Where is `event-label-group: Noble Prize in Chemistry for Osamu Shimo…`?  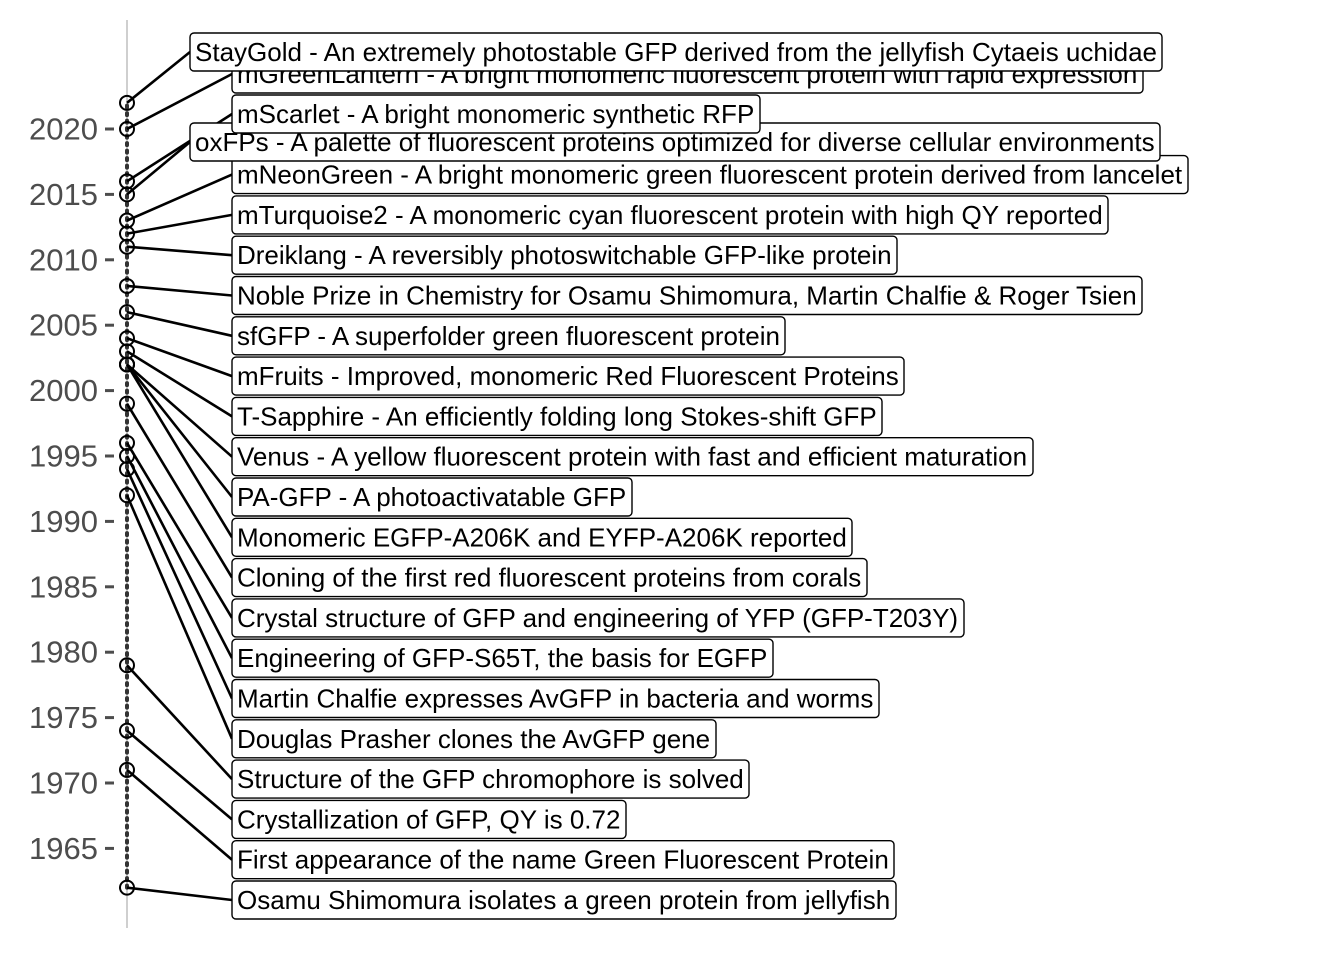 event-label-group: Noble Prize in Chemistry for Osamu Shimo… is located at coordinates (687, 295).